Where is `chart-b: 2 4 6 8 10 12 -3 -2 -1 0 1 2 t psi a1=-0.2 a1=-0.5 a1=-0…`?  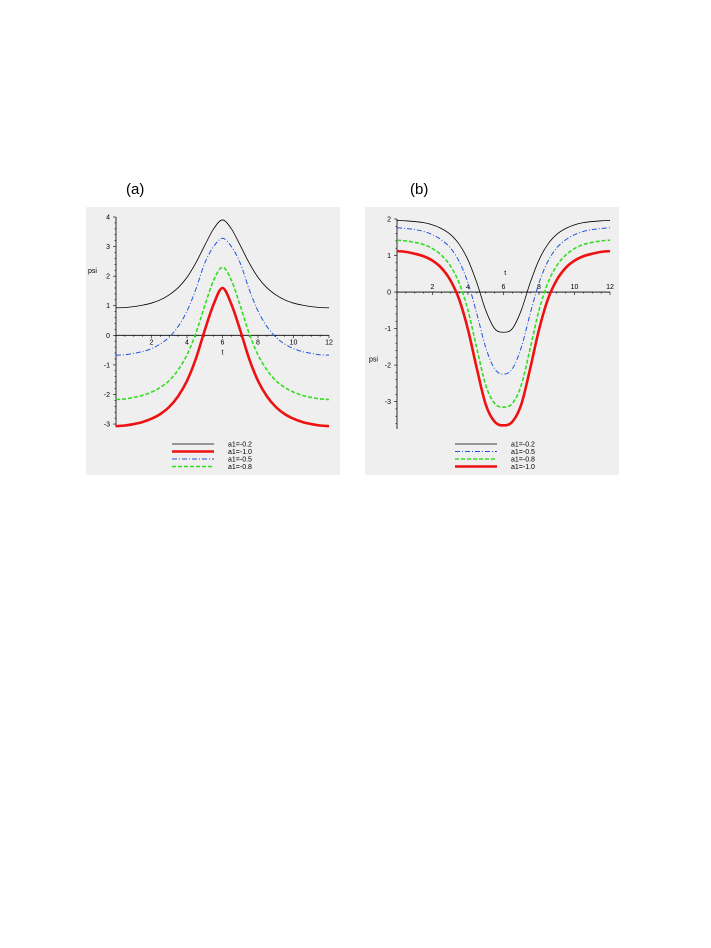 chart-b: 2 4 6 8 10 12 -3 -2 -1 0 1 2 t psi a1=-0.2 a1=-0.5 a1=-0… is located at coordinates (492, 341).